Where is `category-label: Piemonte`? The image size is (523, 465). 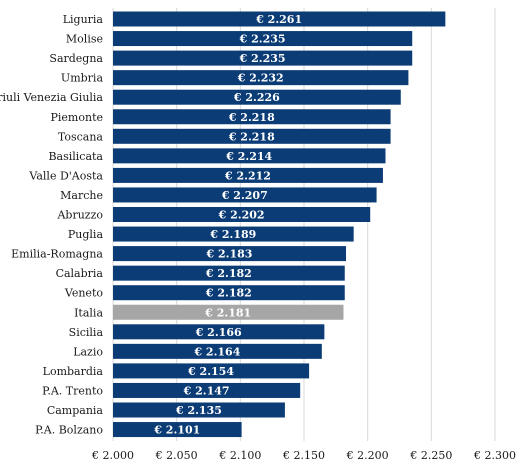
category-label: Piemonte is located at coordinates (77, 117).